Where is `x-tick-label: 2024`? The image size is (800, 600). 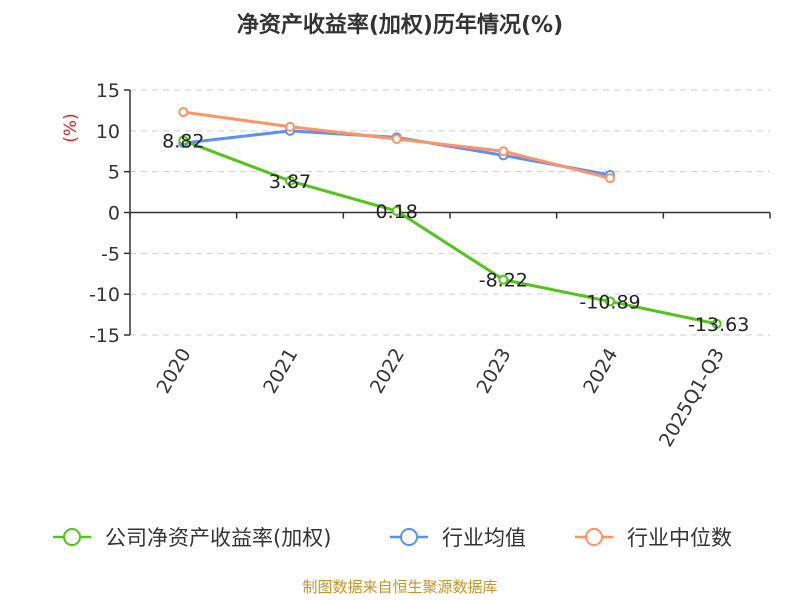 x-tick-label: 2024 is located at coordinates (600, 371).